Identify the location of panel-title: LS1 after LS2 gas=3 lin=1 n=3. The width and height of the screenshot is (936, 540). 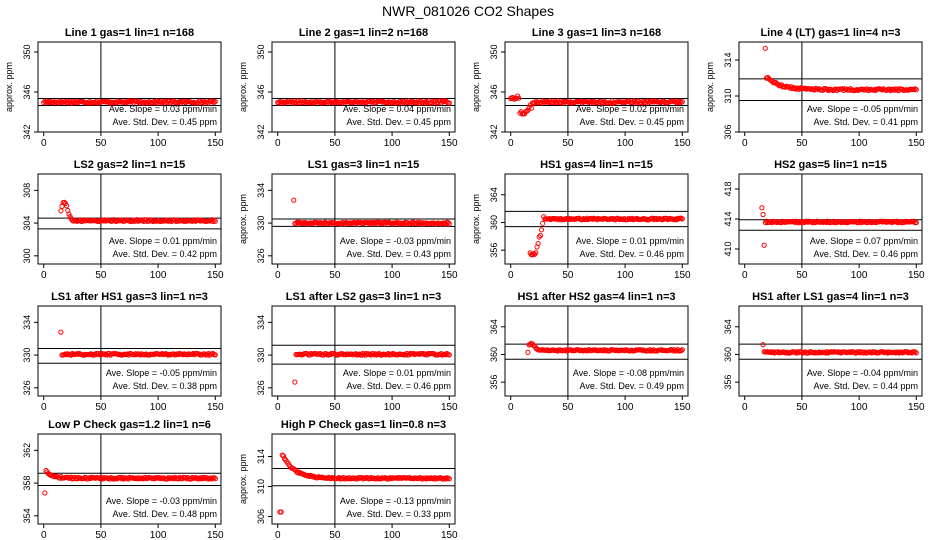
(364, 297).